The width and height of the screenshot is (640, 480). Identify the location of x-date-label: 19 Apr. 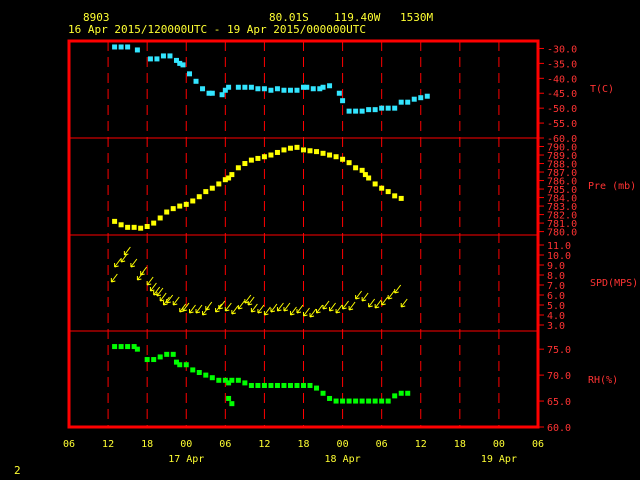
(499, 459).